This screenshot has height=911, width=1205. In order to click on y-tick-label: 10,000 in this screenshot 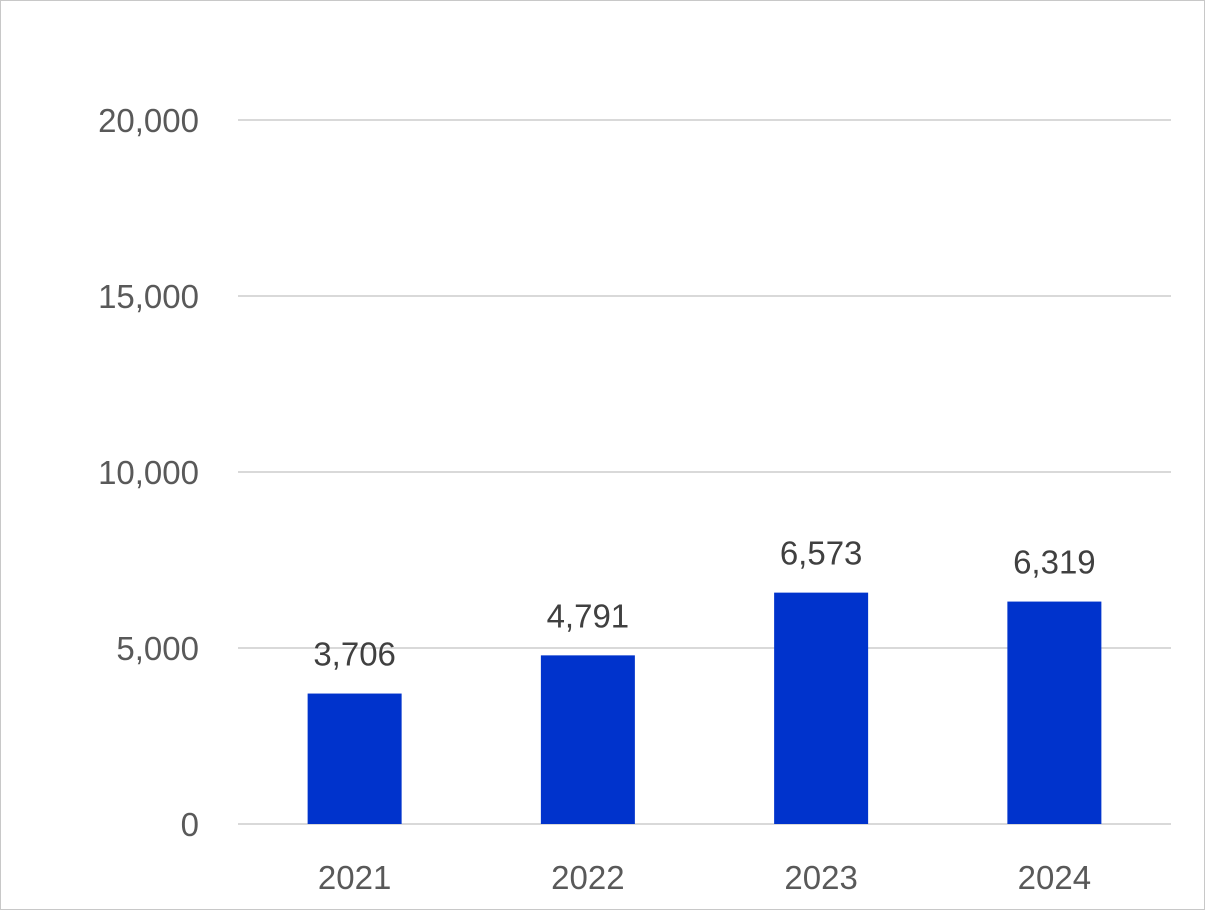, I will do `click(148, 472)`.